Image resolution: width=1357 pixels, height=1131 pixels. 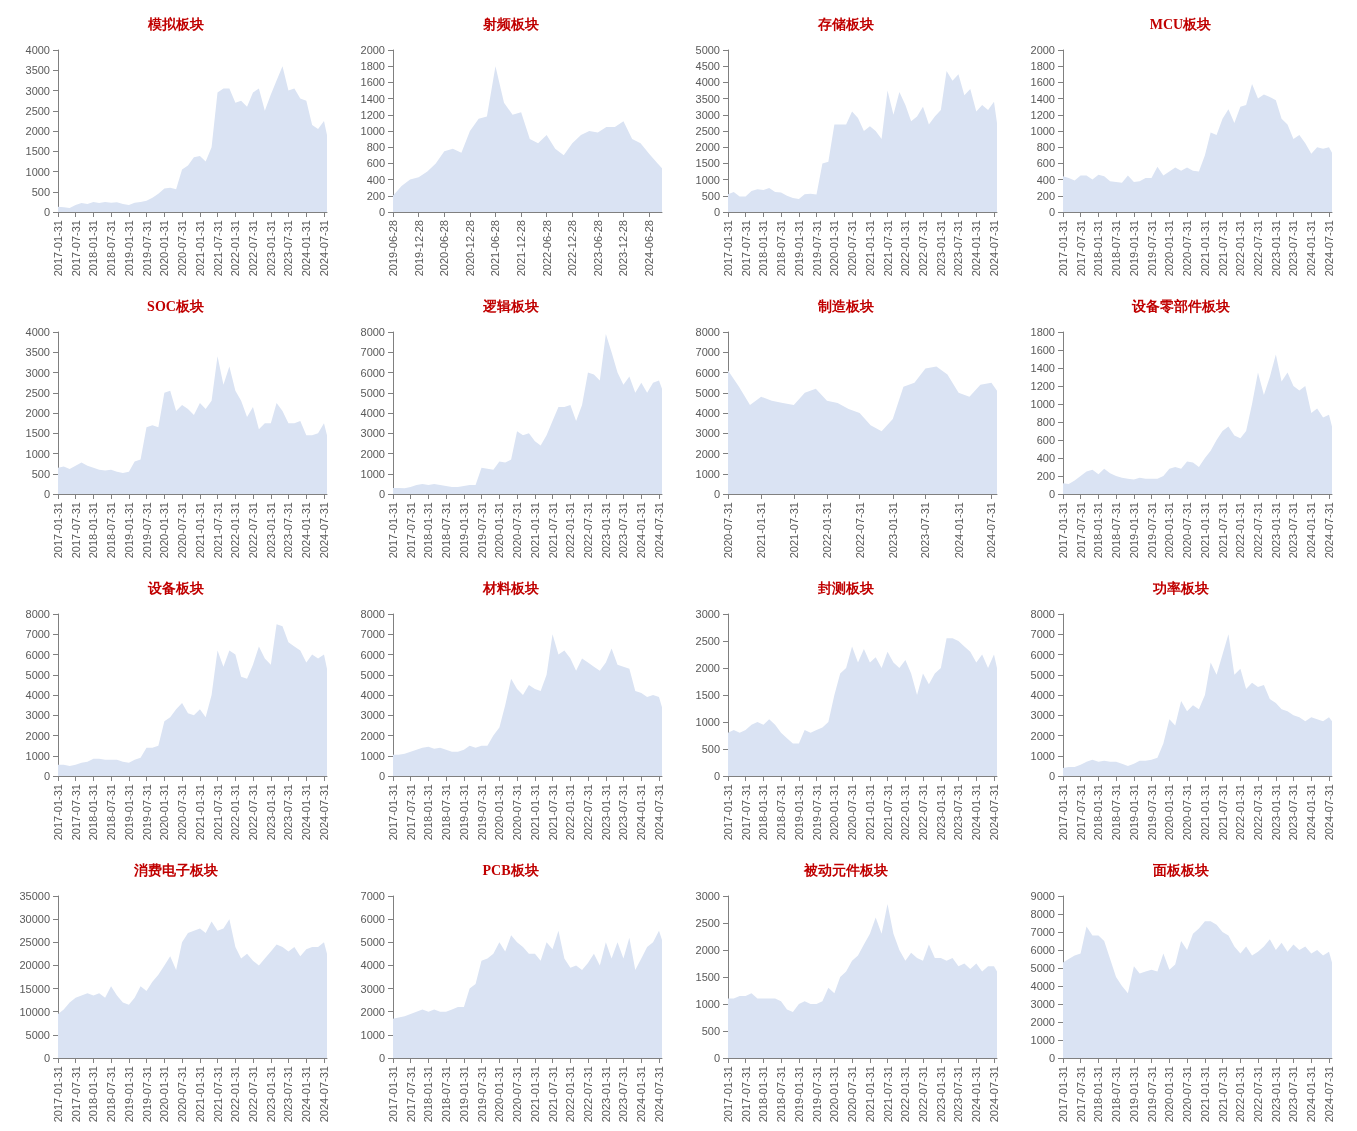 I want to click on y-tick-label: 500, so click(x=40, y=191).